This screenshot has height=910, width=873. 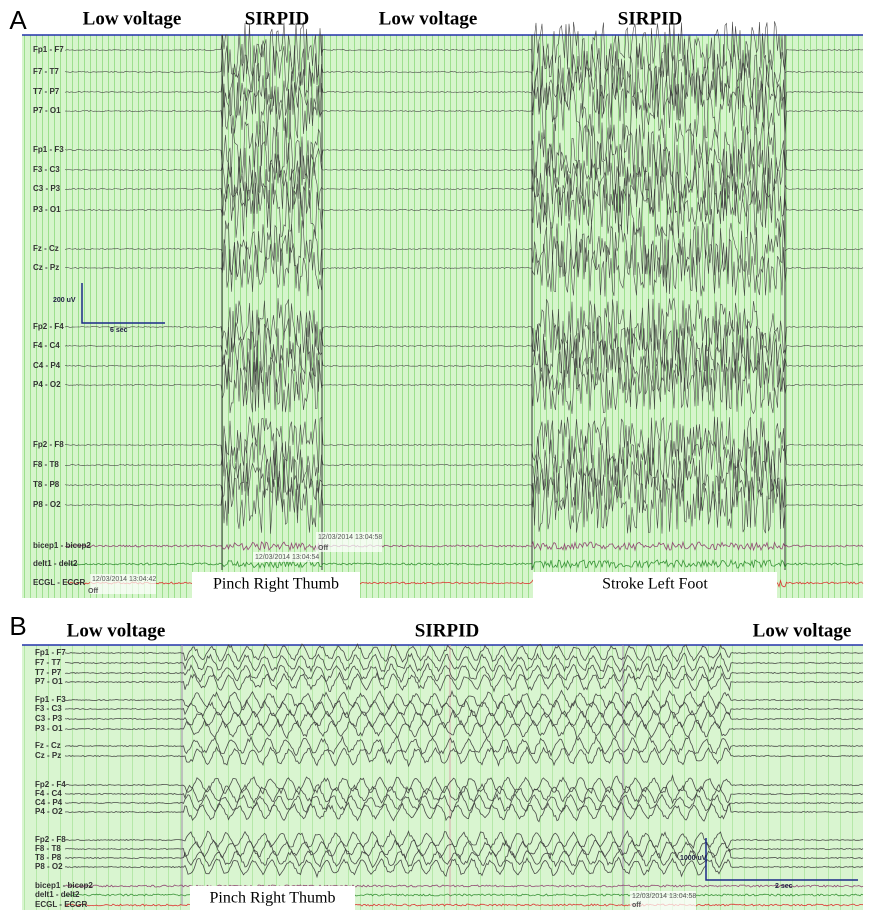 I want to click on panel-label: A, so click(x=18, y=20).